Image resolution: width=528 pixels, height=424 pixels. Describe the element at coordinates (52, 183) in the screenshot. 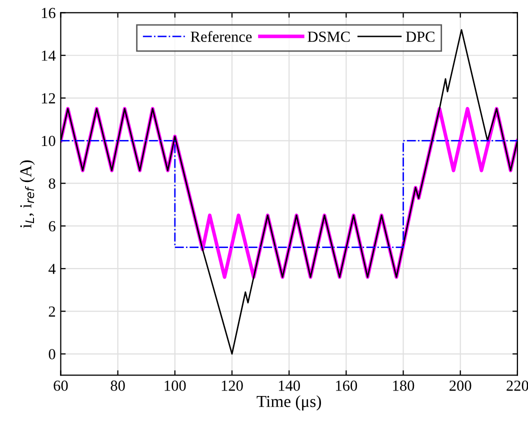

I see `y-tick-label: 8` at that location.